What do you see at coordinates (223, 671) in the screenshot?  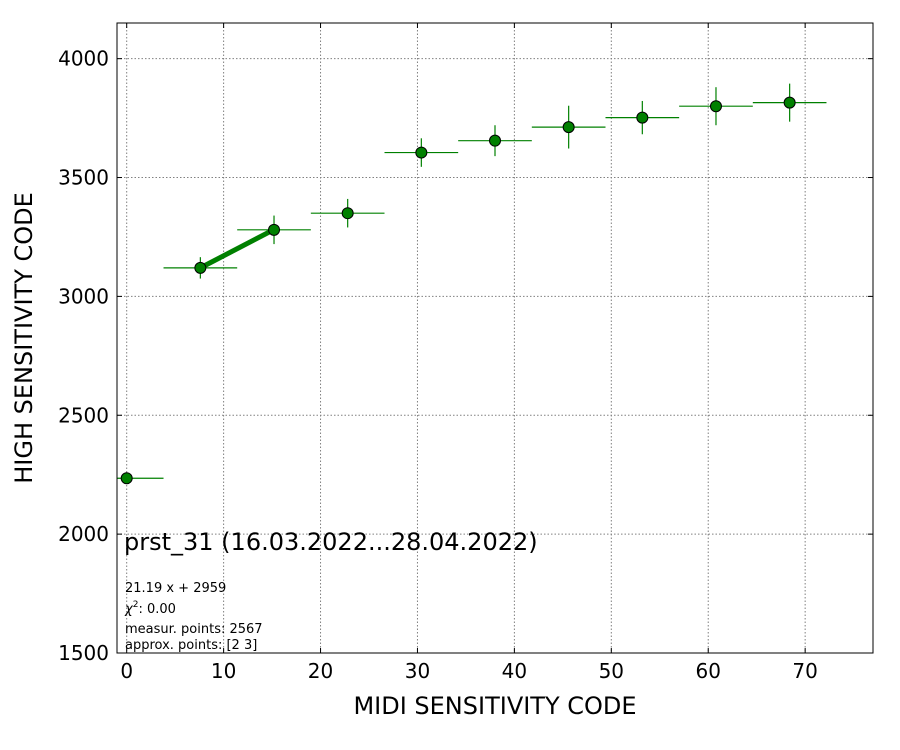 I see `x-tick-label: 10` at bounding box center [223, 671].